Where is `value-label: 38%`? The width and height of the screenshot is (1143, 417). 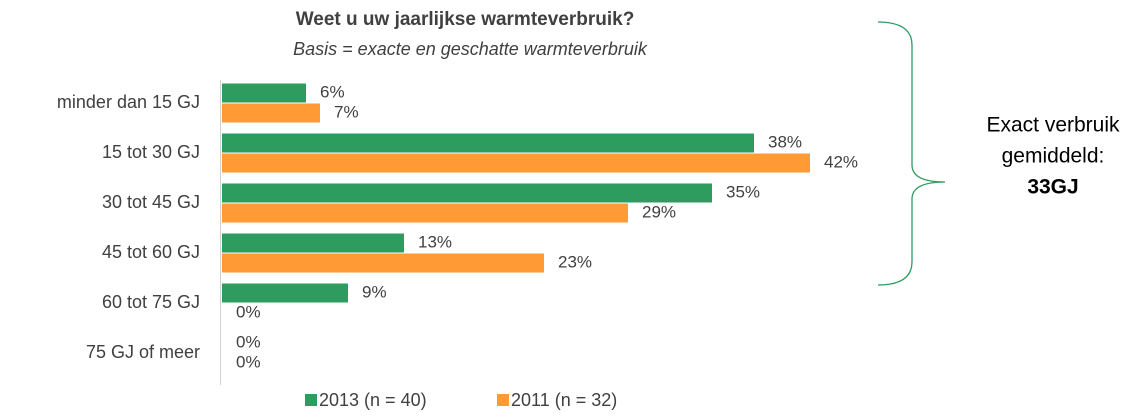 value-label: 38% is located at coordinates (785, 141).